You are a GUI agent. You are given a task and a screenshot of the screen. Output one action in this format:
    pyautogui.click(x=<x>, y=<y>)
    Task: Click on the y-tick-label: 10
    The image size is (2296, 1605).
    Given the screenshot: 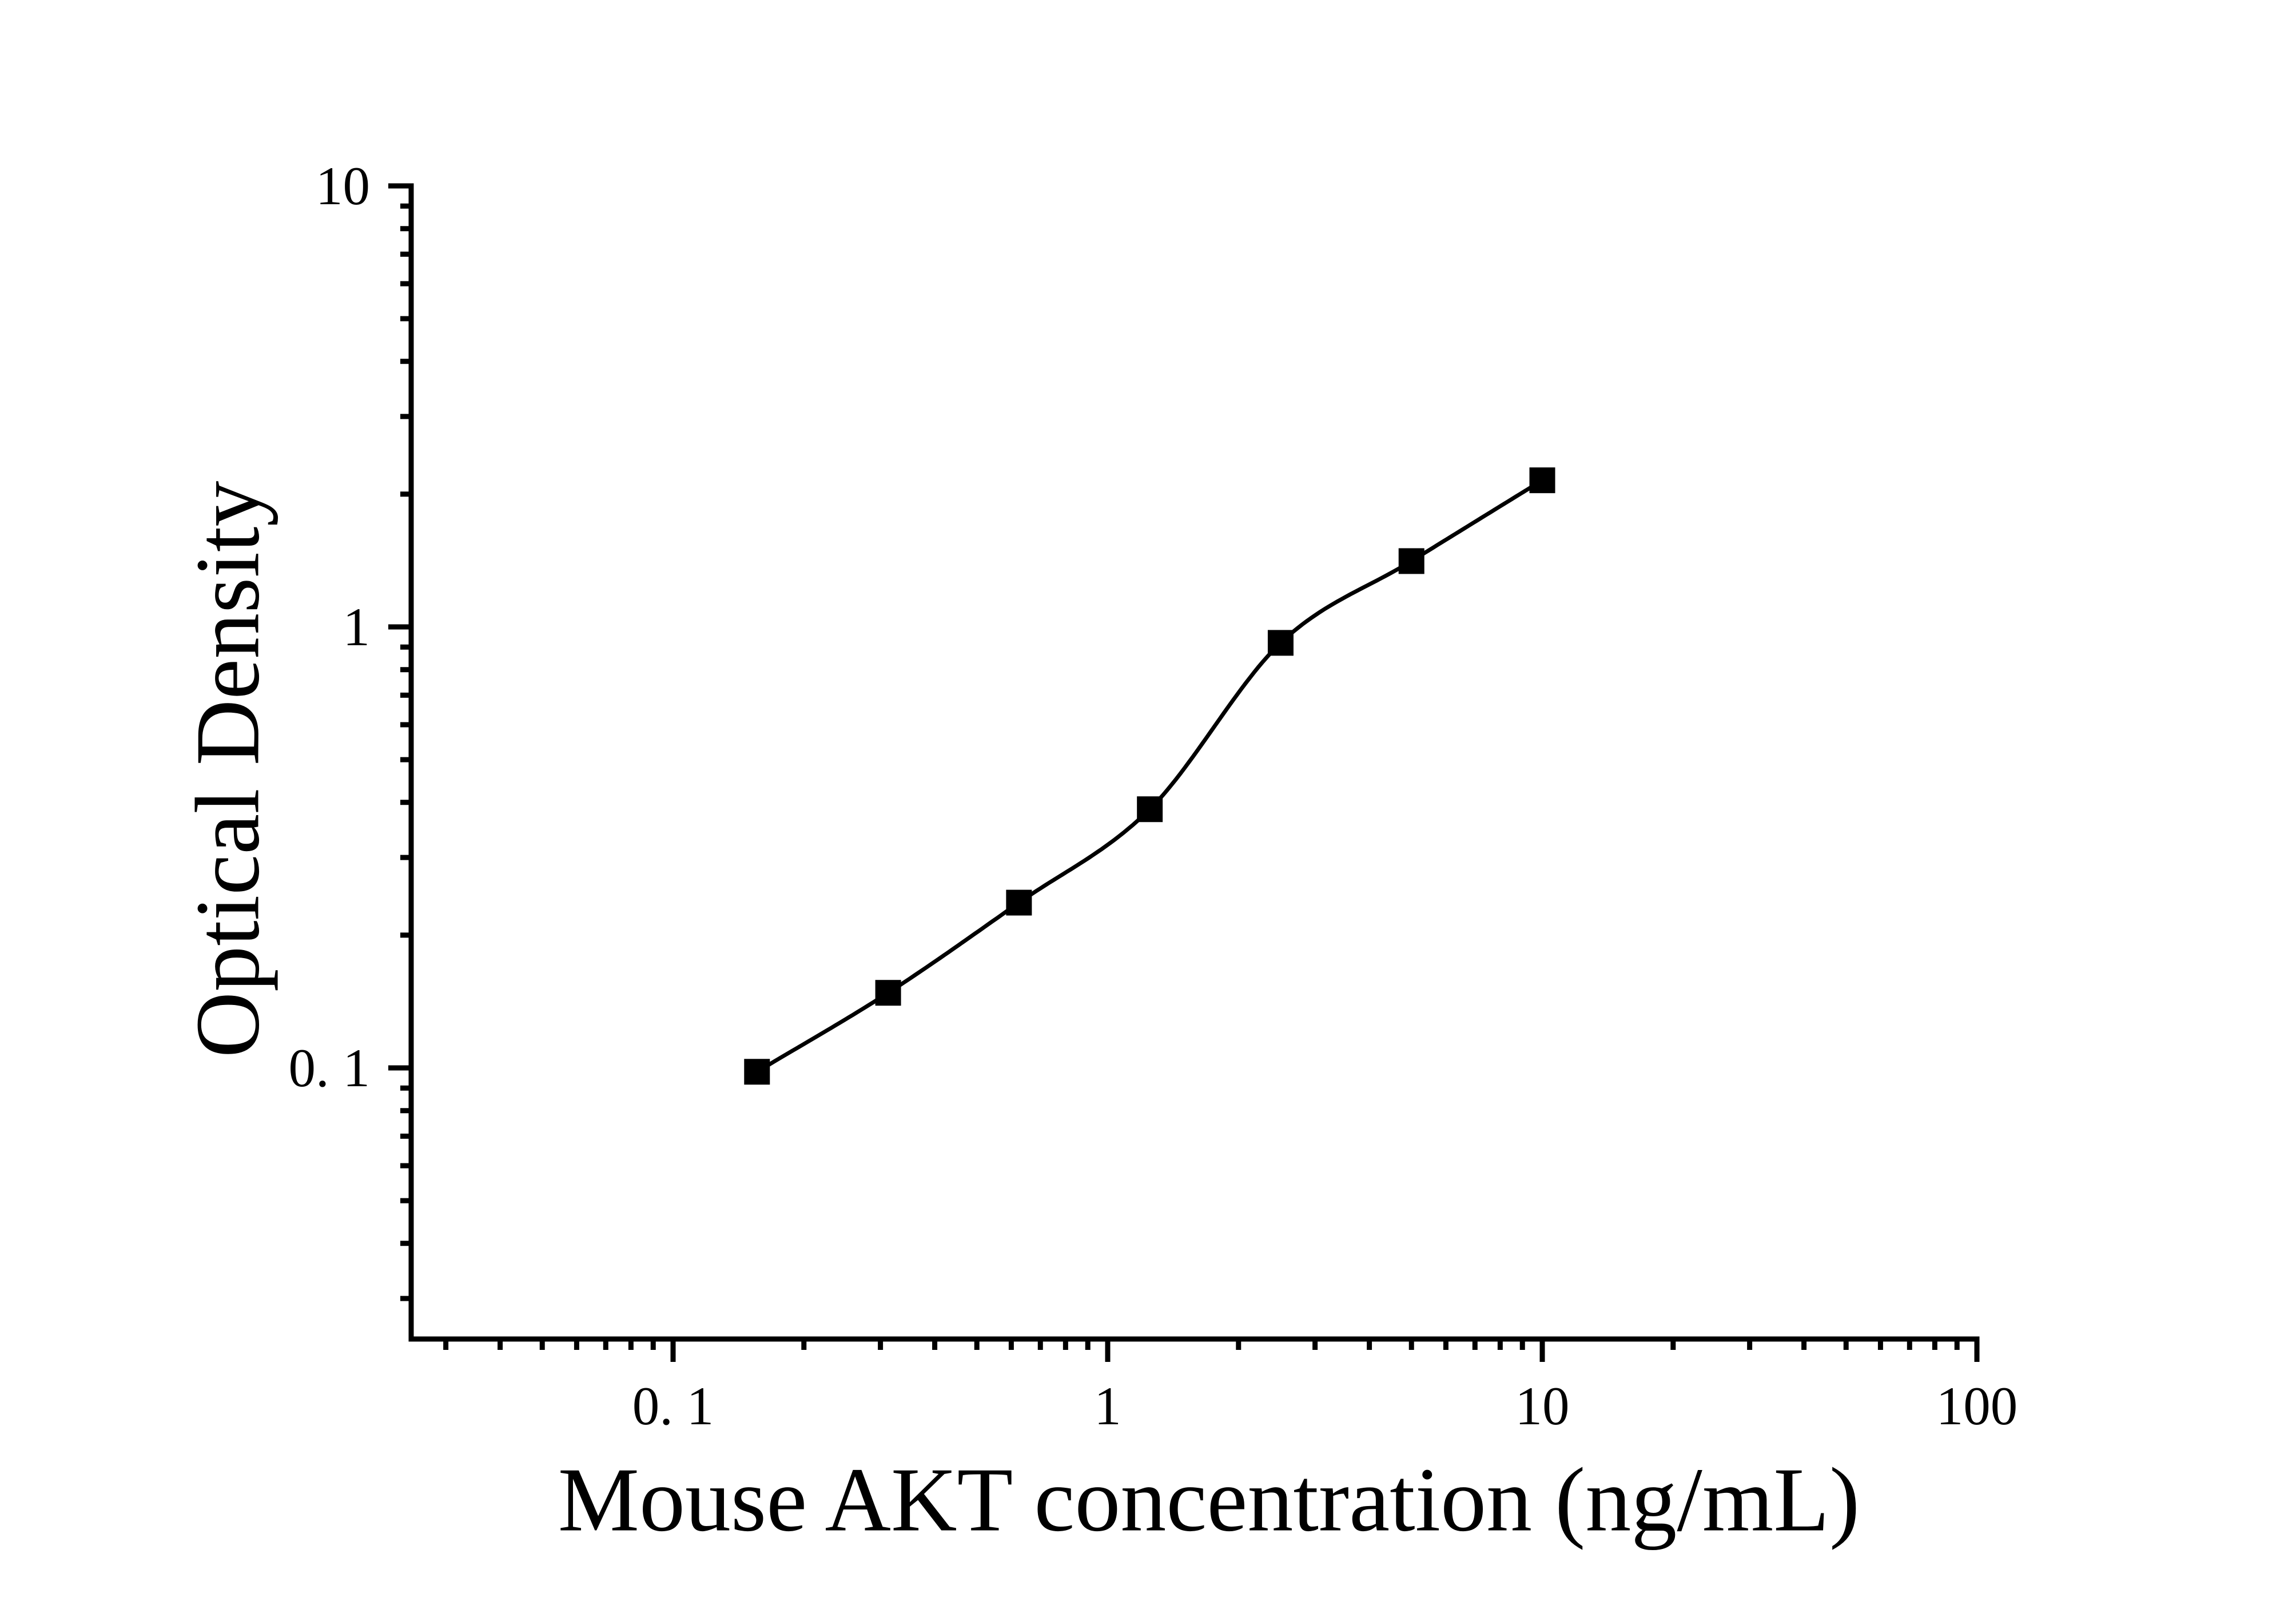 What is the action you would take?
    pyautogui.click(x=343, y=186)
    